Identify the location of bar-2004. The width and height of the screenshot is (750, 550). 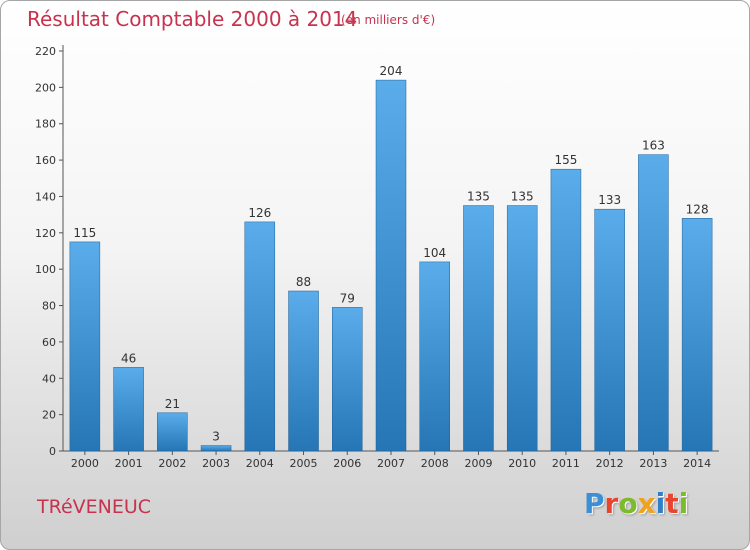
(260, 336).